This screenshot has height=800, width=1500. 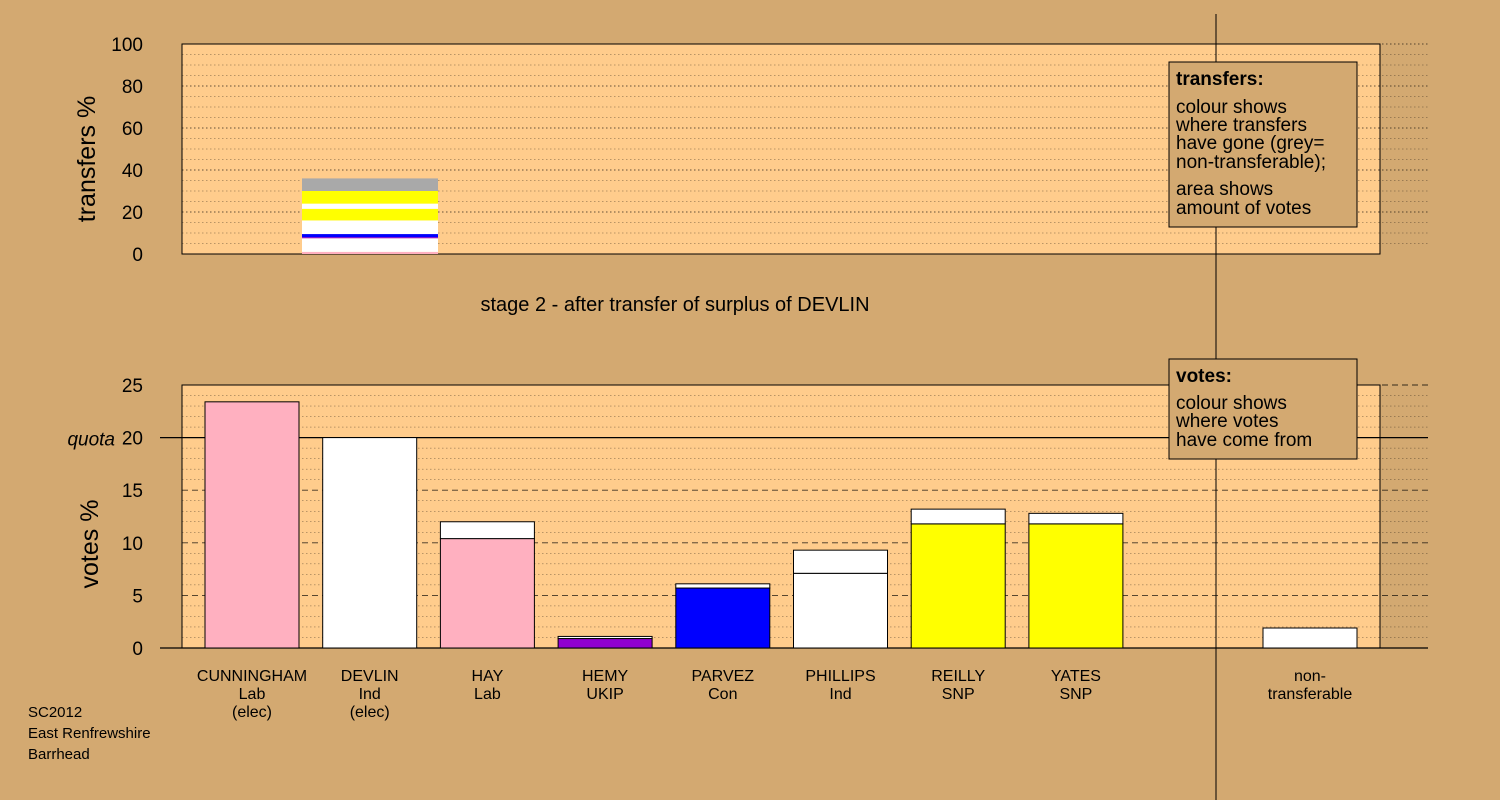 I want to click on candidate-name: PHILLIPS, so click(x=840, y=676).